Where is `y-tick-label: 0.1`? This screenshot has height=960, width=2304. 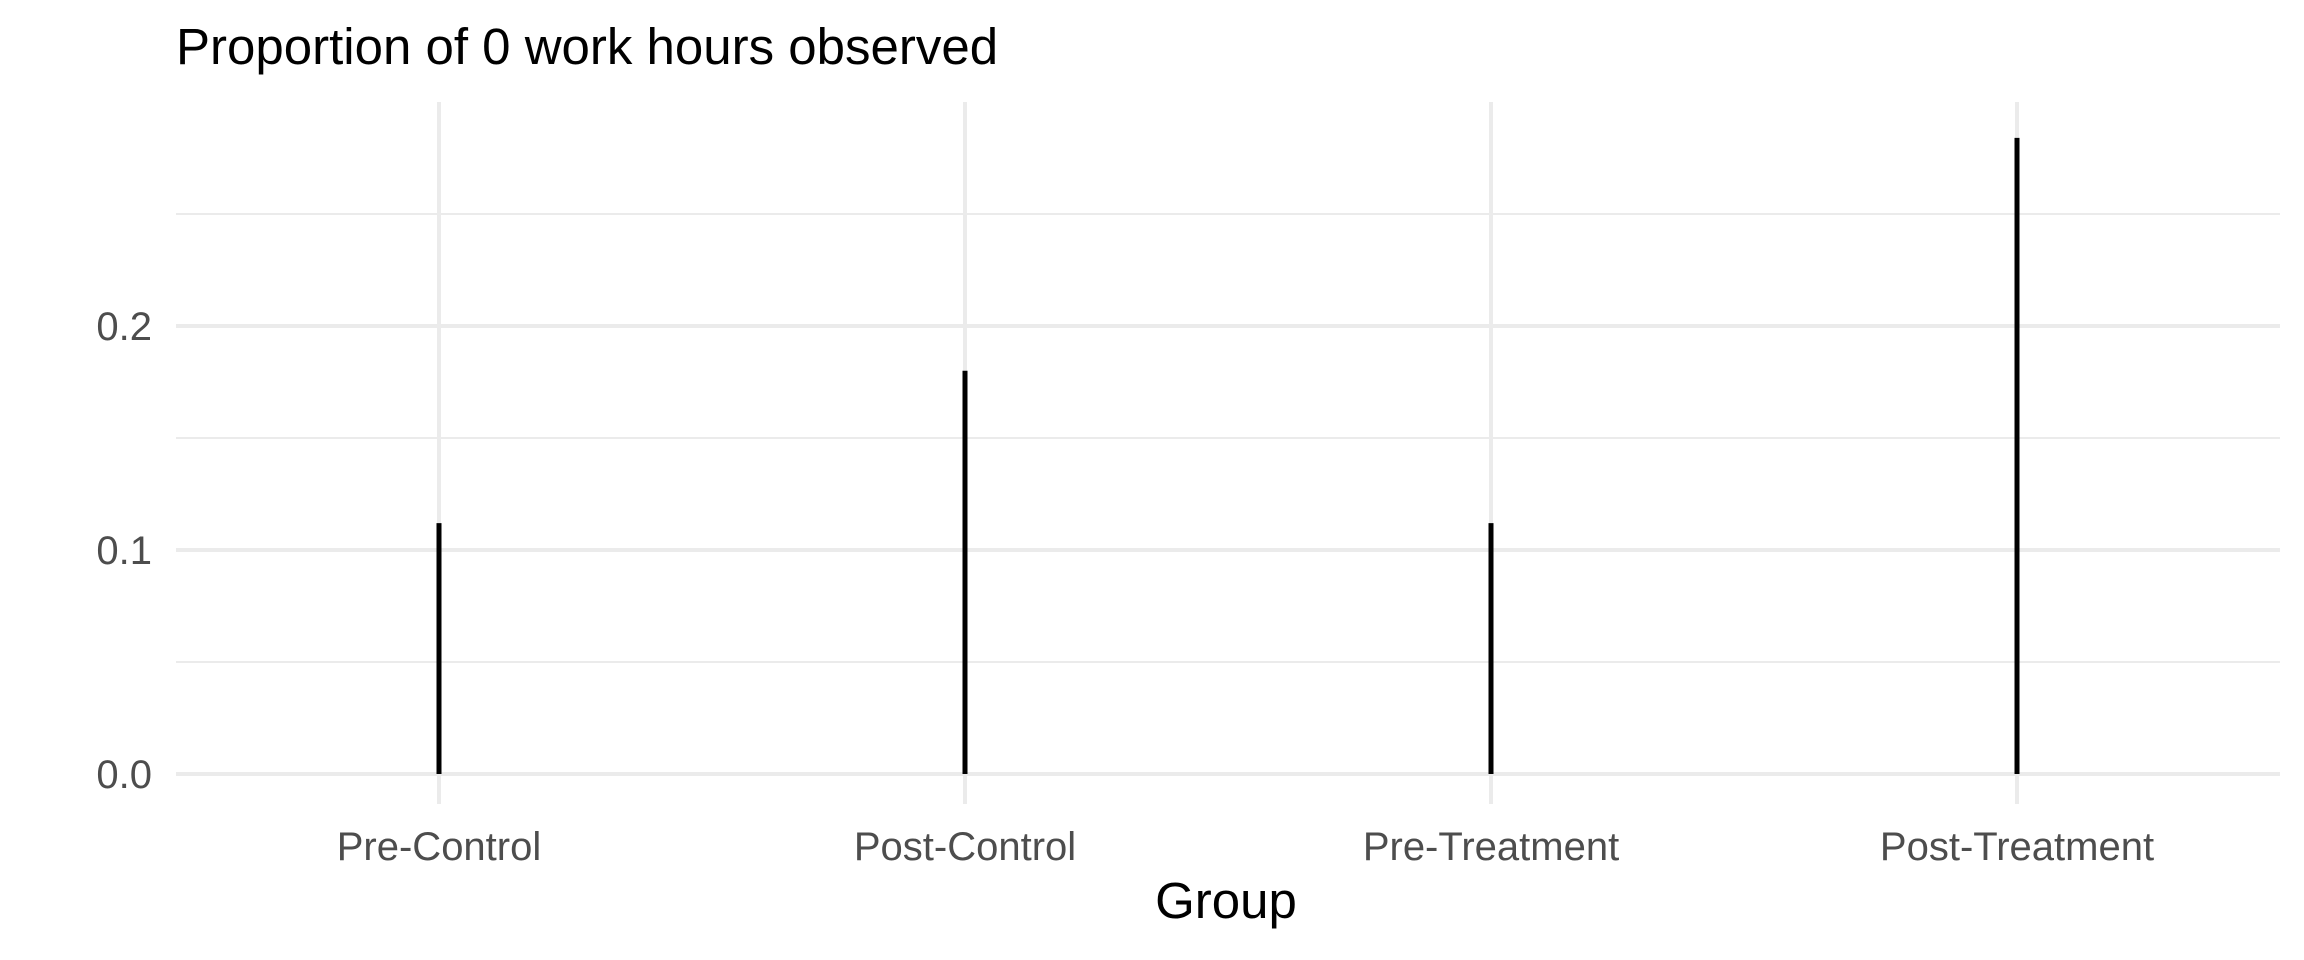 y-tick-label: 0.1 is located at coordinates (124, 551).